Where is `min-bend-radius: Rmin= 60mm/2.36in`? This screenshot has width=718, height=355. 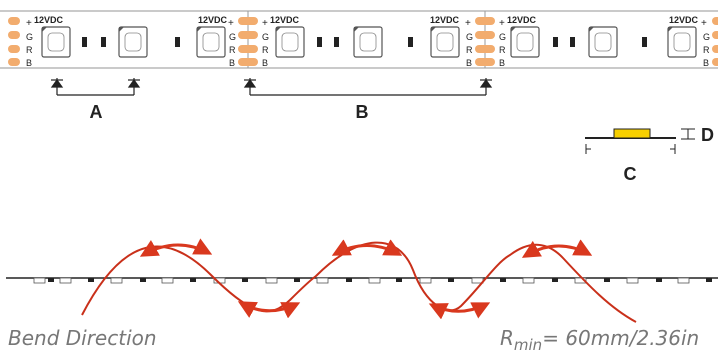 min-bend-radius: Rmin= 60mm/2.36in is located at coordinates (599, 340).